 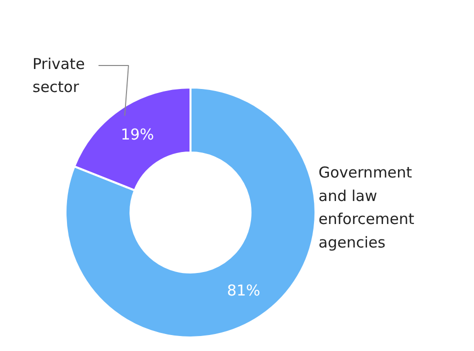 What do you see at coordinates (366, 207) in the screenshot?
I see `slice-label: Government and law enforcement agencies` at bounding box center [366, 207].